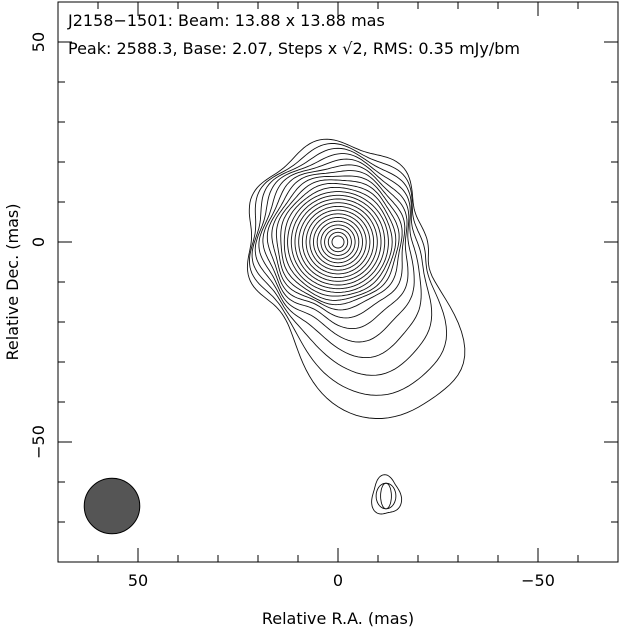 The width and height of the screenshot is (620, 634). I want to click on x-axis-label: Relative R.A. (mas), so click(338, 618).